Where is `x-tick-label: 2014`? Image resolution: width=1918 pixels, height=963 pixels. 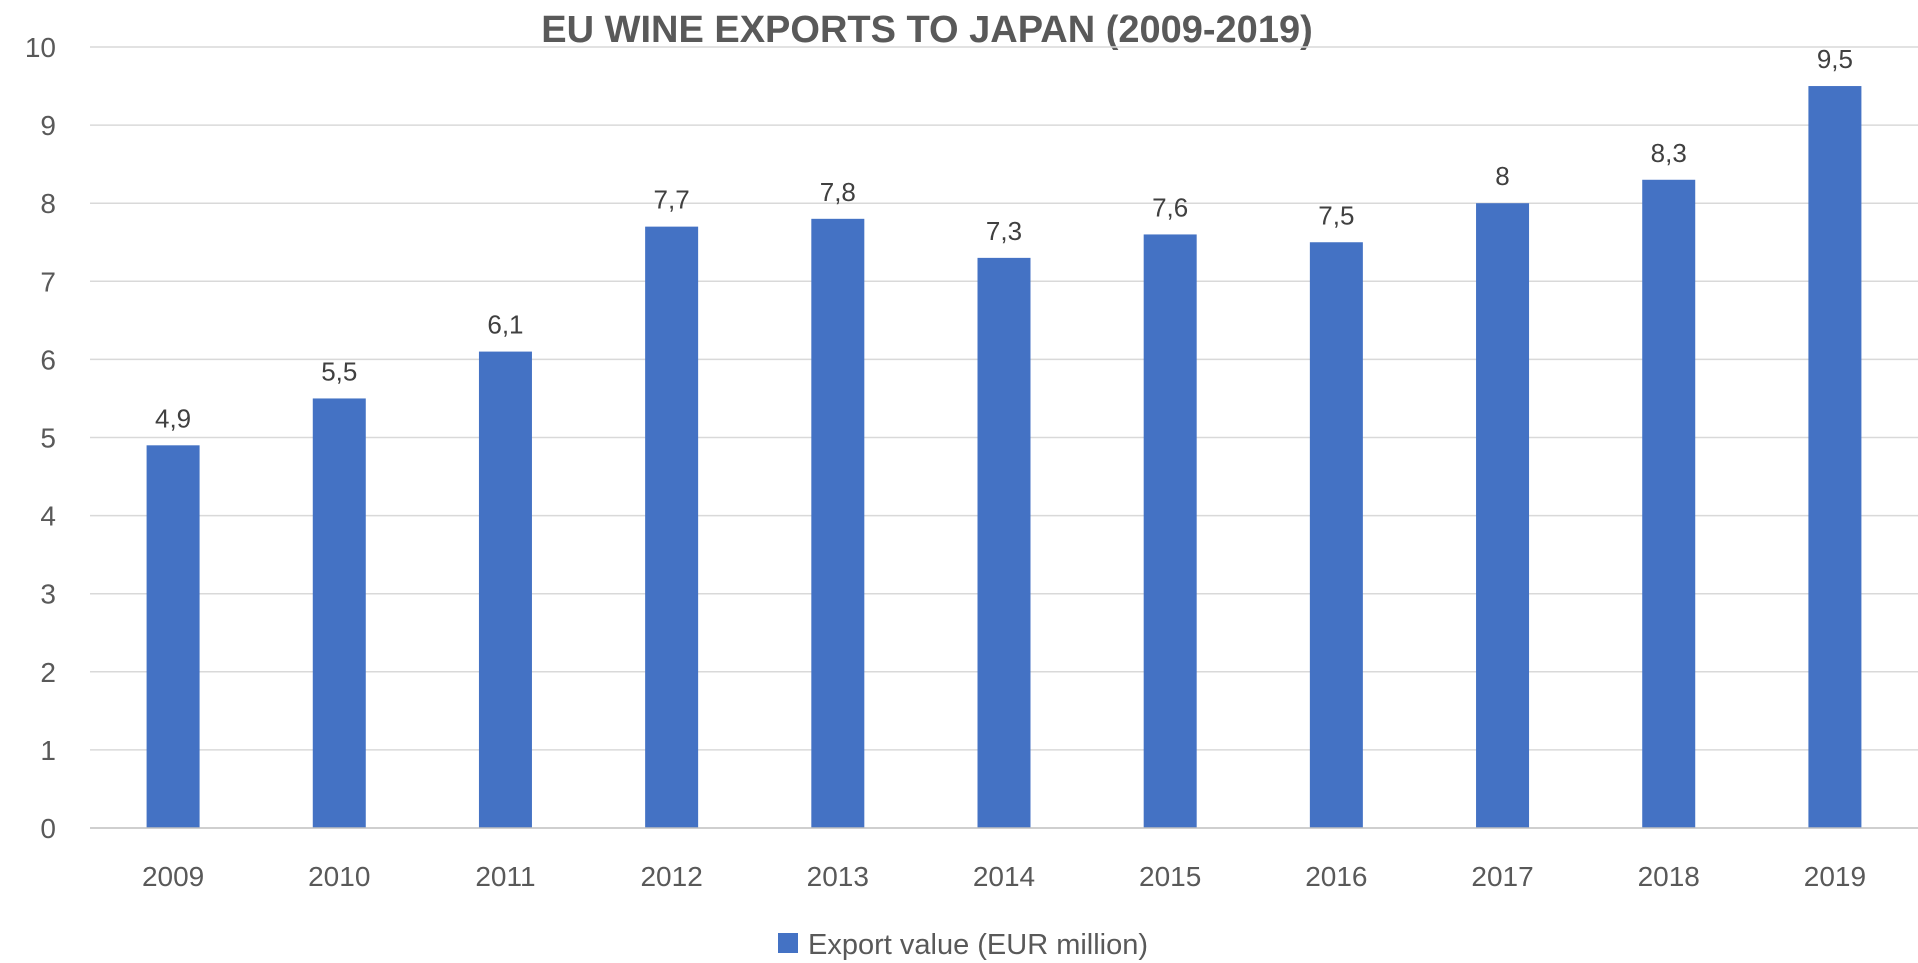
x-tick-label: 2014 is located at coordinates (1004, 876).